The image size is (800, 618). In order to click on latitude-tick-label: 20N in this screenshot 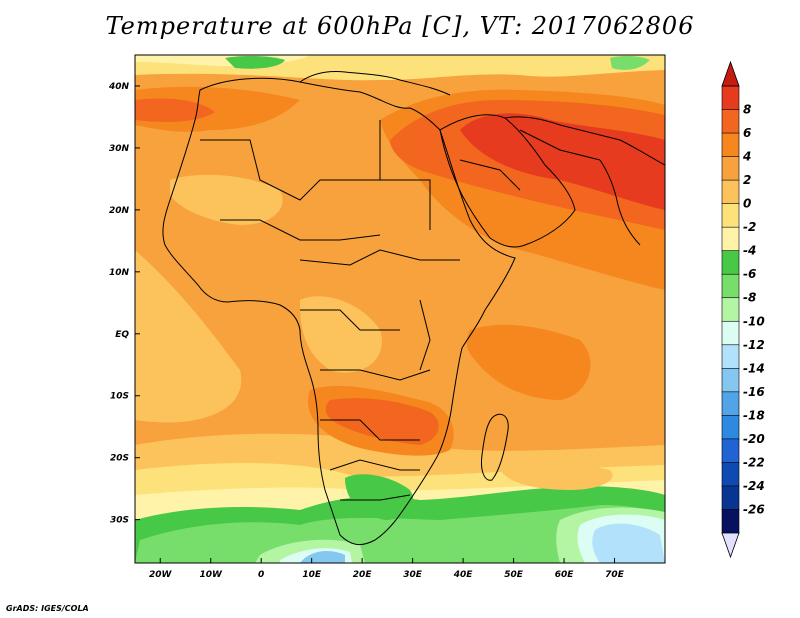, I will do `click(119, 211)`.